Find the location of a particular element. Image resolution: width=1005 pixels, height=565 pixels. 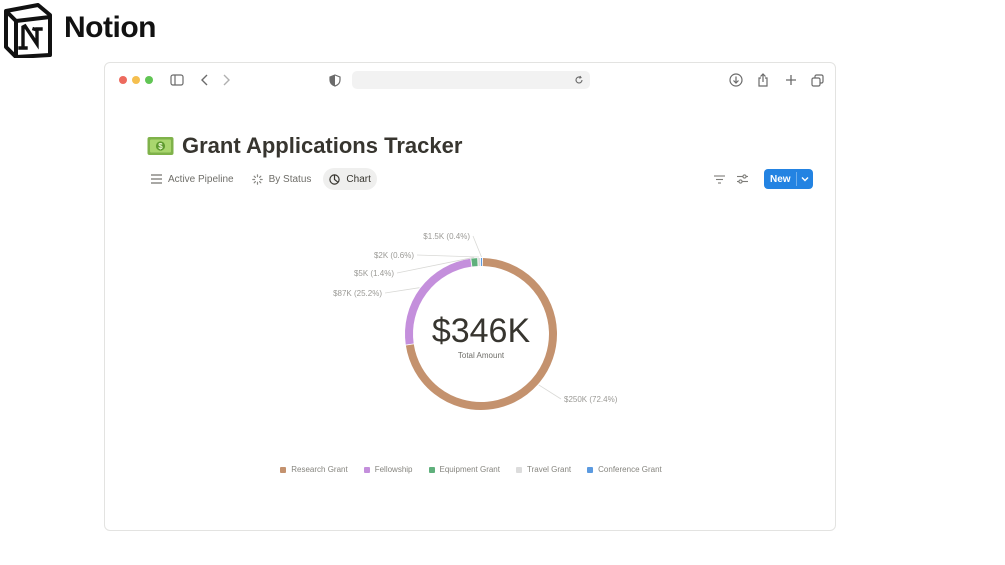

loader-icon is located at coordinates (257, 179).